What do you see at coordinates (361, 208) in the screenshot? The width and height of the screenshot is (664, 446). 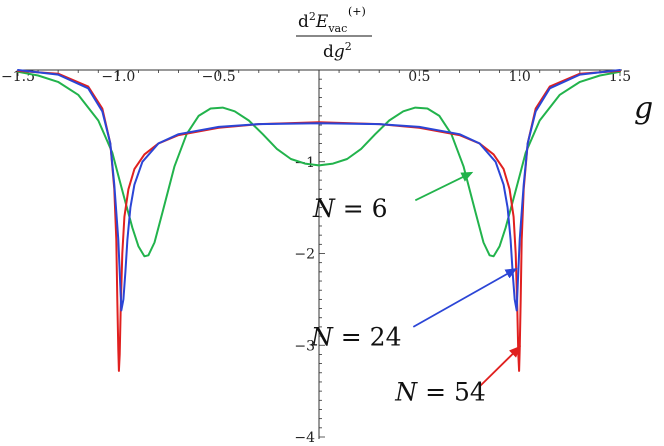 I see `annotation-label-value: = 6` at bounding box center [361, 208].